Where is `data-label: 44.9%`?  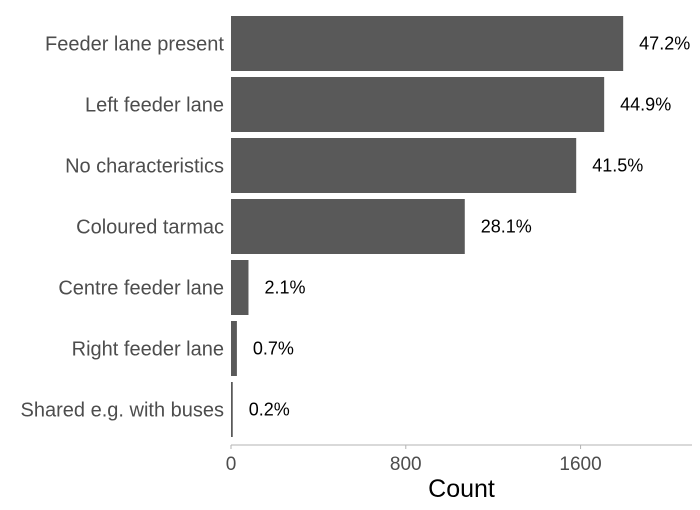
data-label: 44.9% is located at coordinates (645, 105).